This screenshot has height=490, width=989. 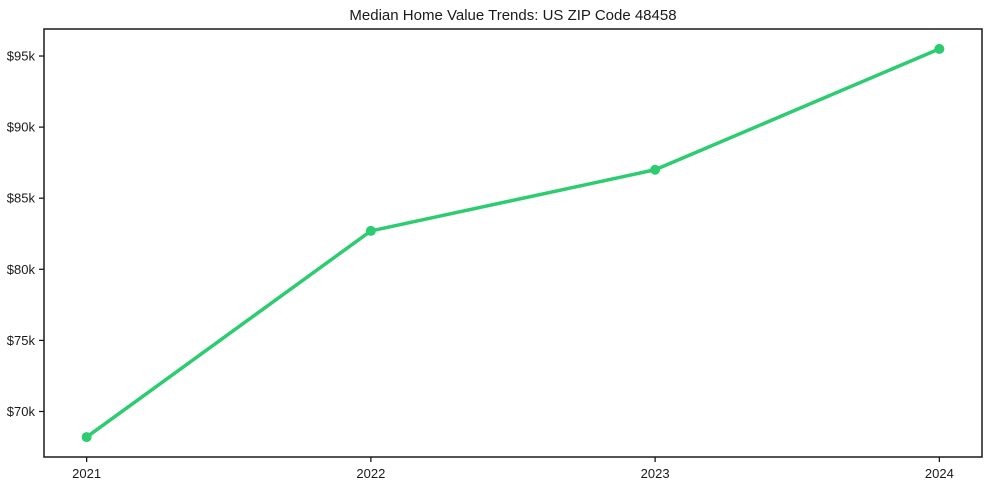 I want to click on x-tick-label: 2024, so click(x=939, y=473).